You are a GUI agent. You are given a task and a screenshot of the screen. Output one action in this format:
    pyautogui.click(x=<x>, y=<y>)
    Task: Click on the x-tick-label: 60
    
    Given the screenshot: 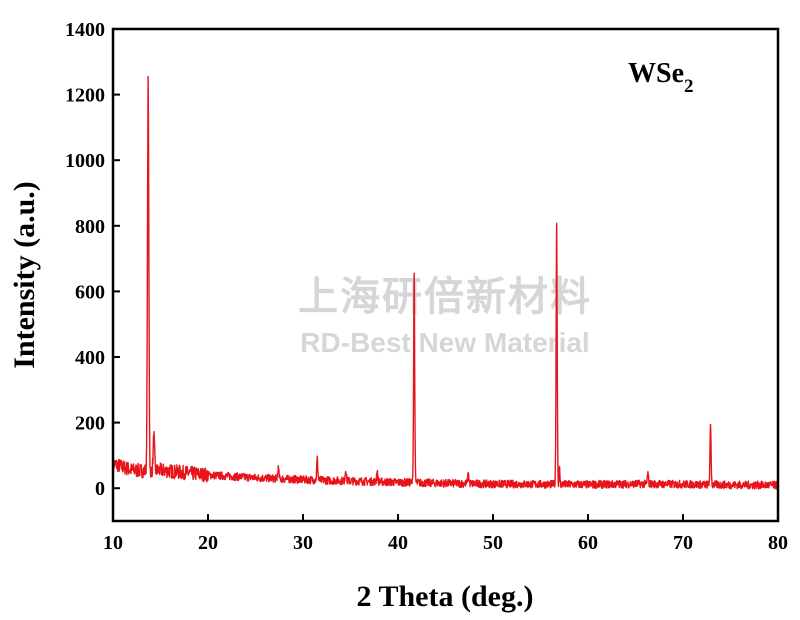 What is the action you would take?
    pyautogui.click(x=588, y=543)
    